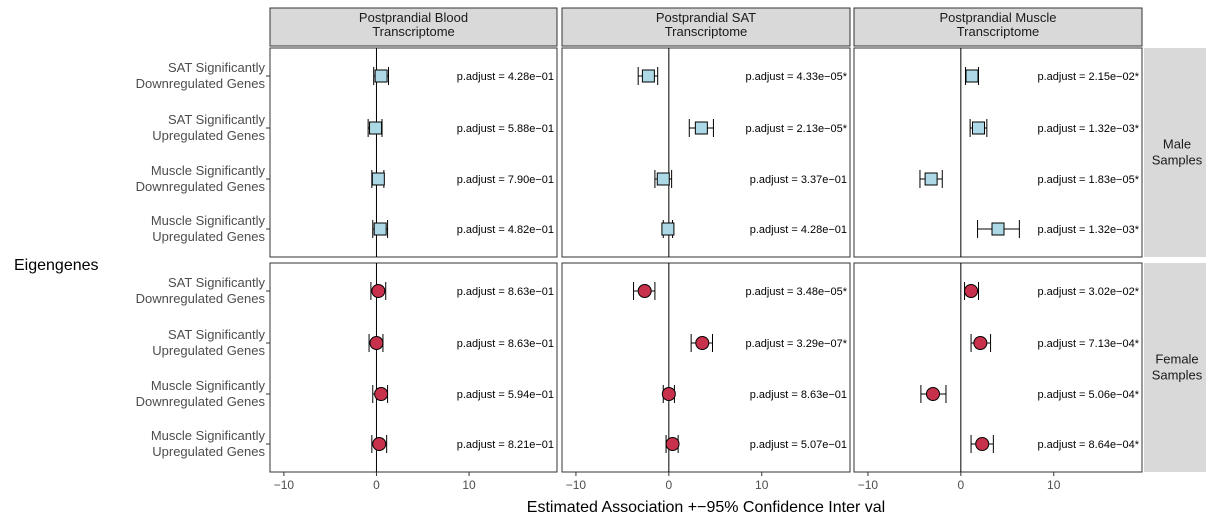 This screenshot has height=522, width=1206. I want to click on p-adjust-label: p.adjust = 3.02e−02*, so click(1088, 292).